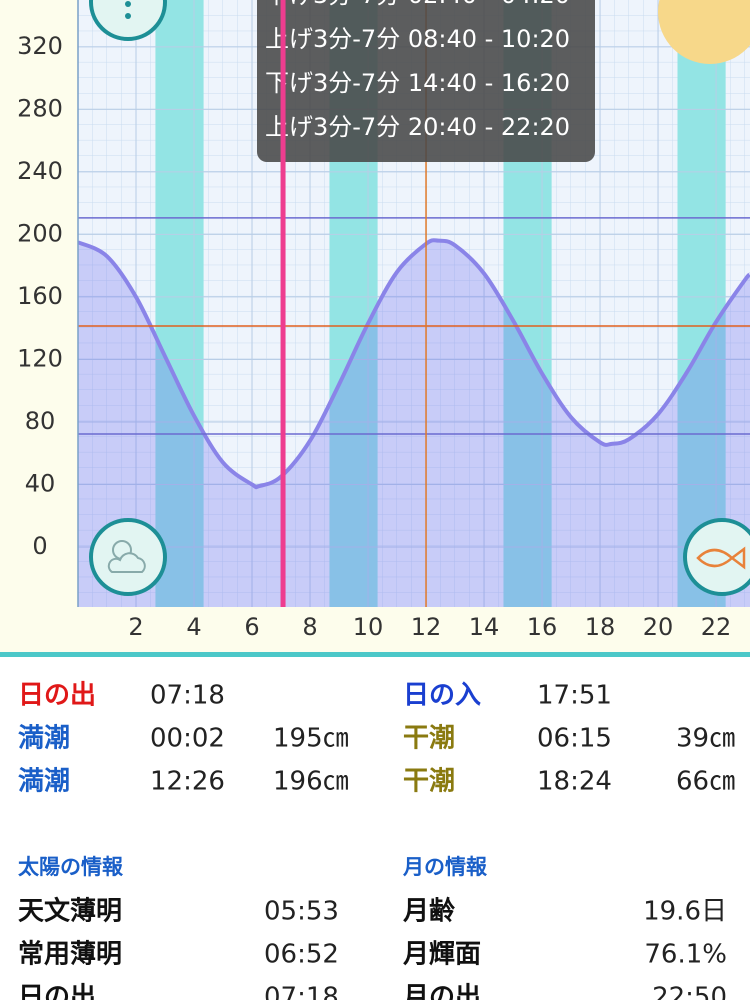  Describe the element at coordinates (71, 867) in the screenshot. I see `section-title: 太陽の情報` at that location.